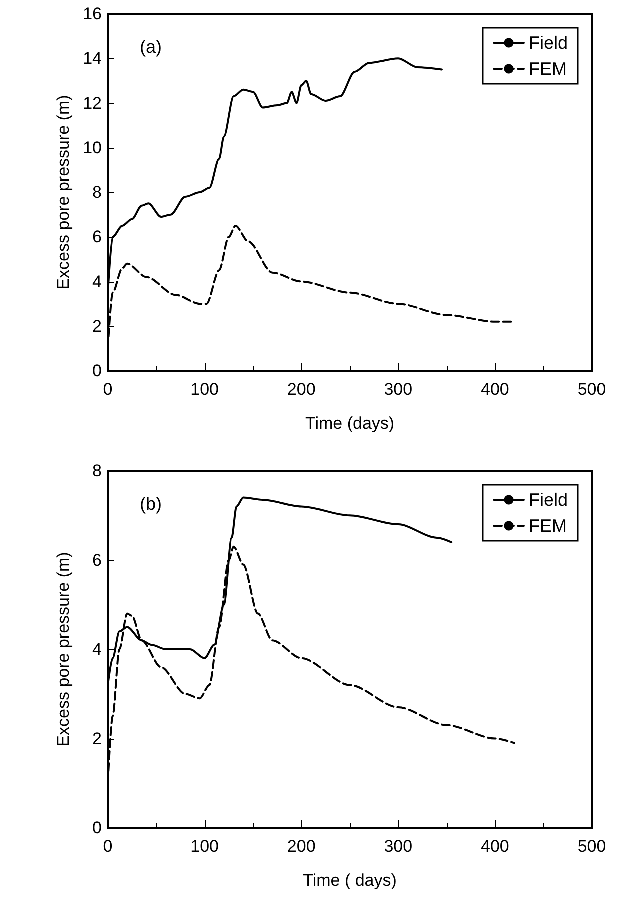  What do you see at coordinates (275, 176) in the screenshot?
I see `line-series` at bounding box center [275, 176].